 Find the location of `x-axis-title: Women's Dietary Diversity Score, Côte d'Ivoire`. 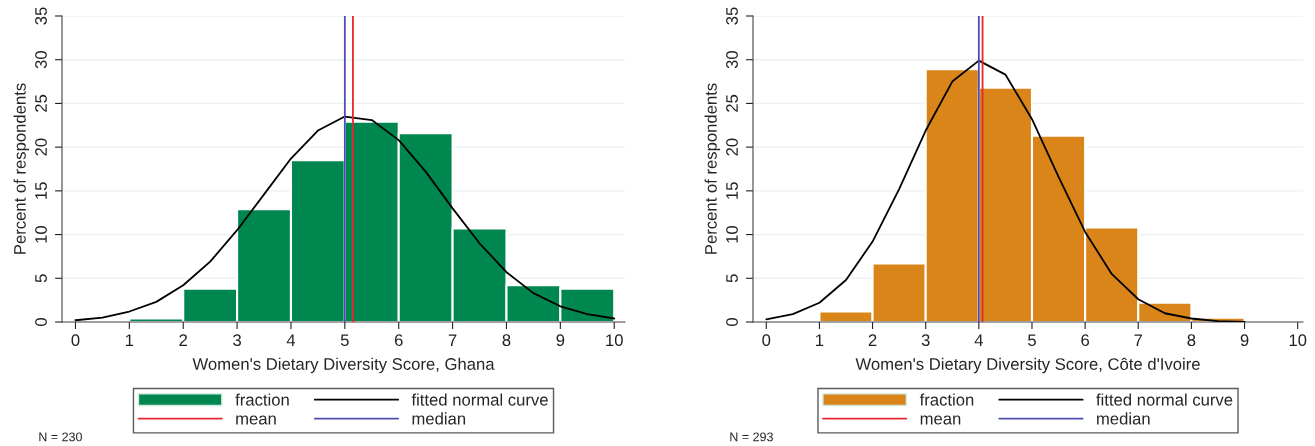

x-axis-title: Women's Dietary Diversity Score, Côte d'Ivoire is located at coordinates (1027, 365).